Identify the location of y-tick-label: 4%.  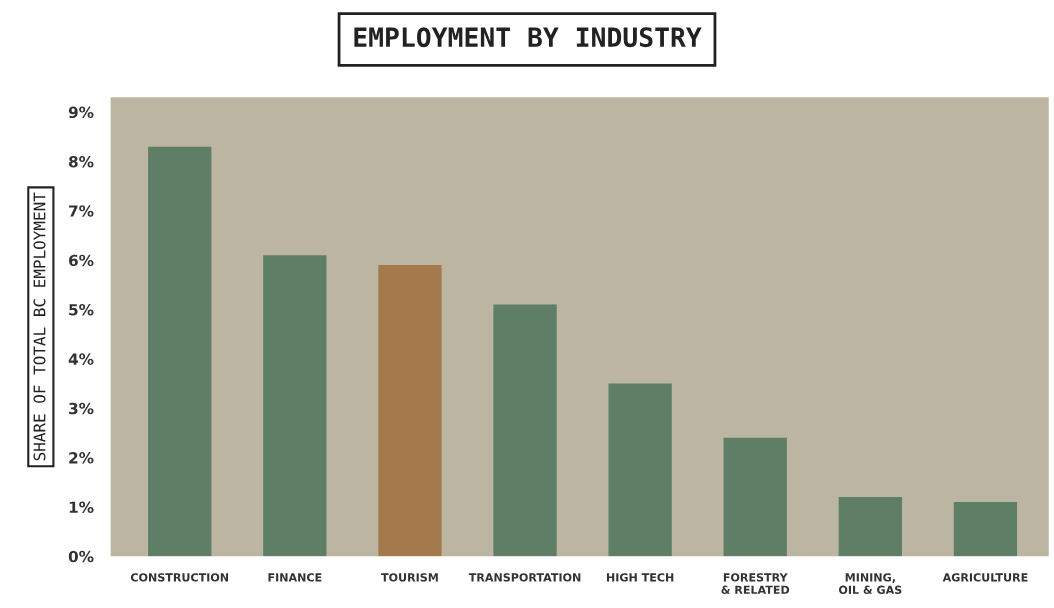
(81, 359).